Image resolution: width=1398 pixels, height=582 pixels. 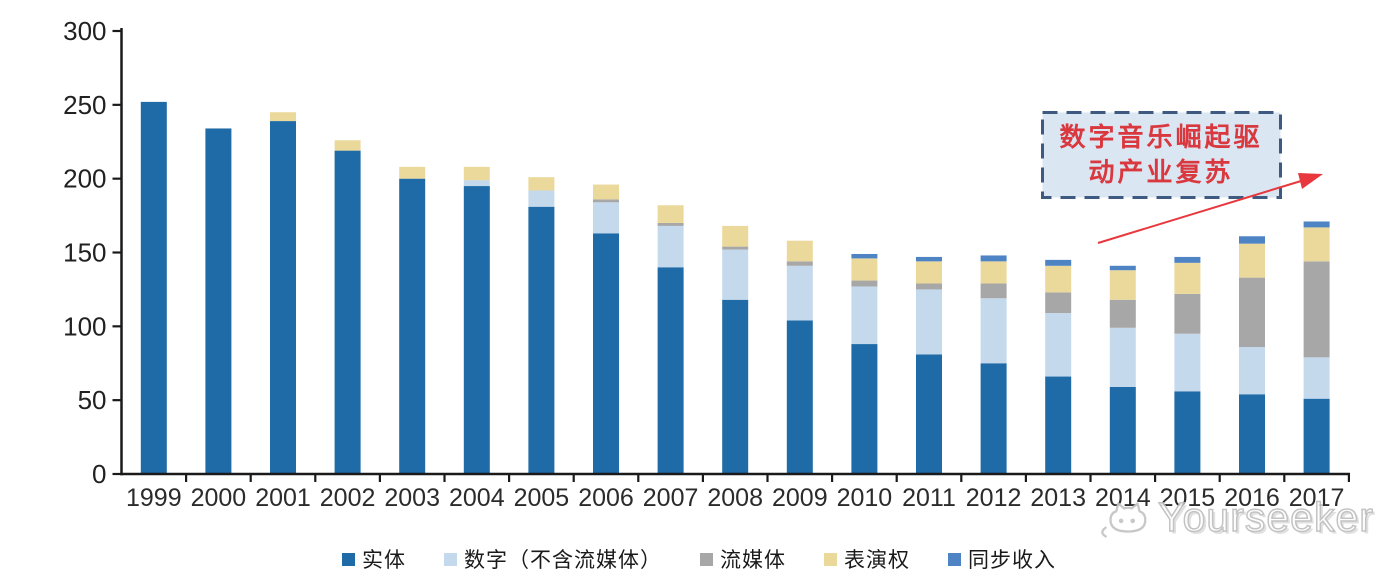 I want to click on annotation-callout: 数字音乐崛起驱 动产业复苏, so click(x=1161, y=154).